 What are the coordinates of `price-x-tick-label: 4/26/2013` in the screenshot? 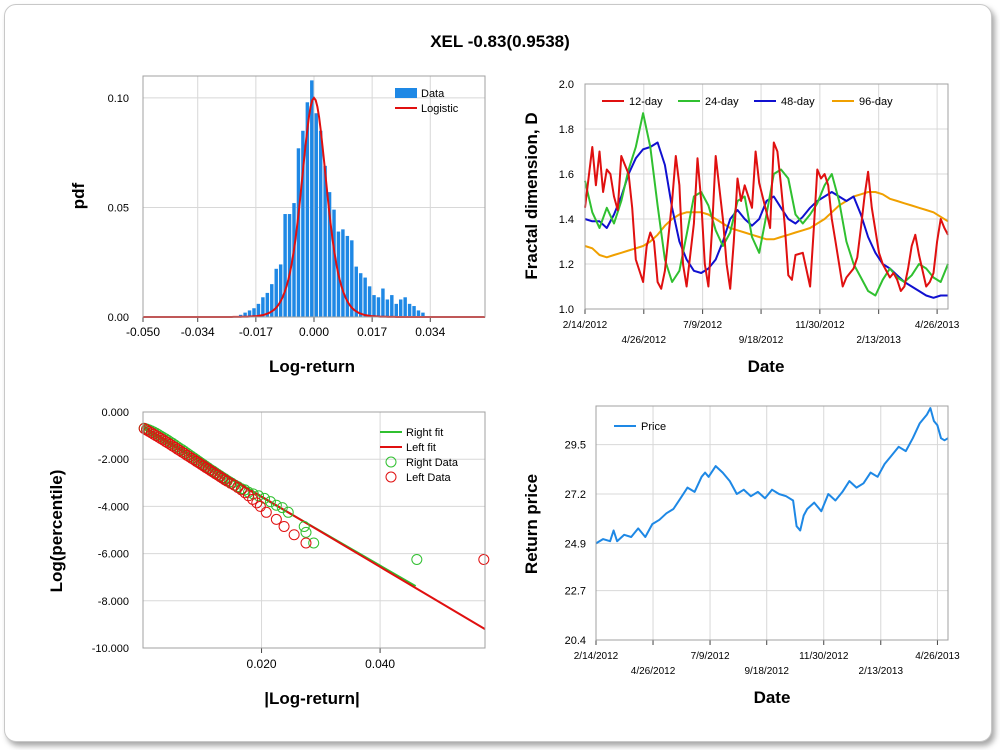 It's located at (937, 656).